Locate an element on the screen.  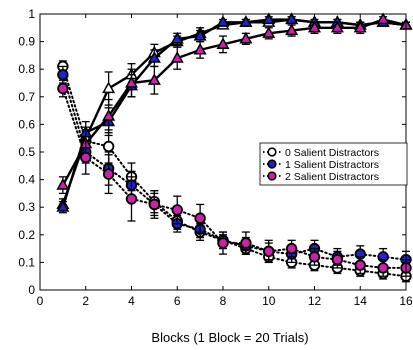
y-tick-label-8: 0.8 is located at coordinates (26, 69).